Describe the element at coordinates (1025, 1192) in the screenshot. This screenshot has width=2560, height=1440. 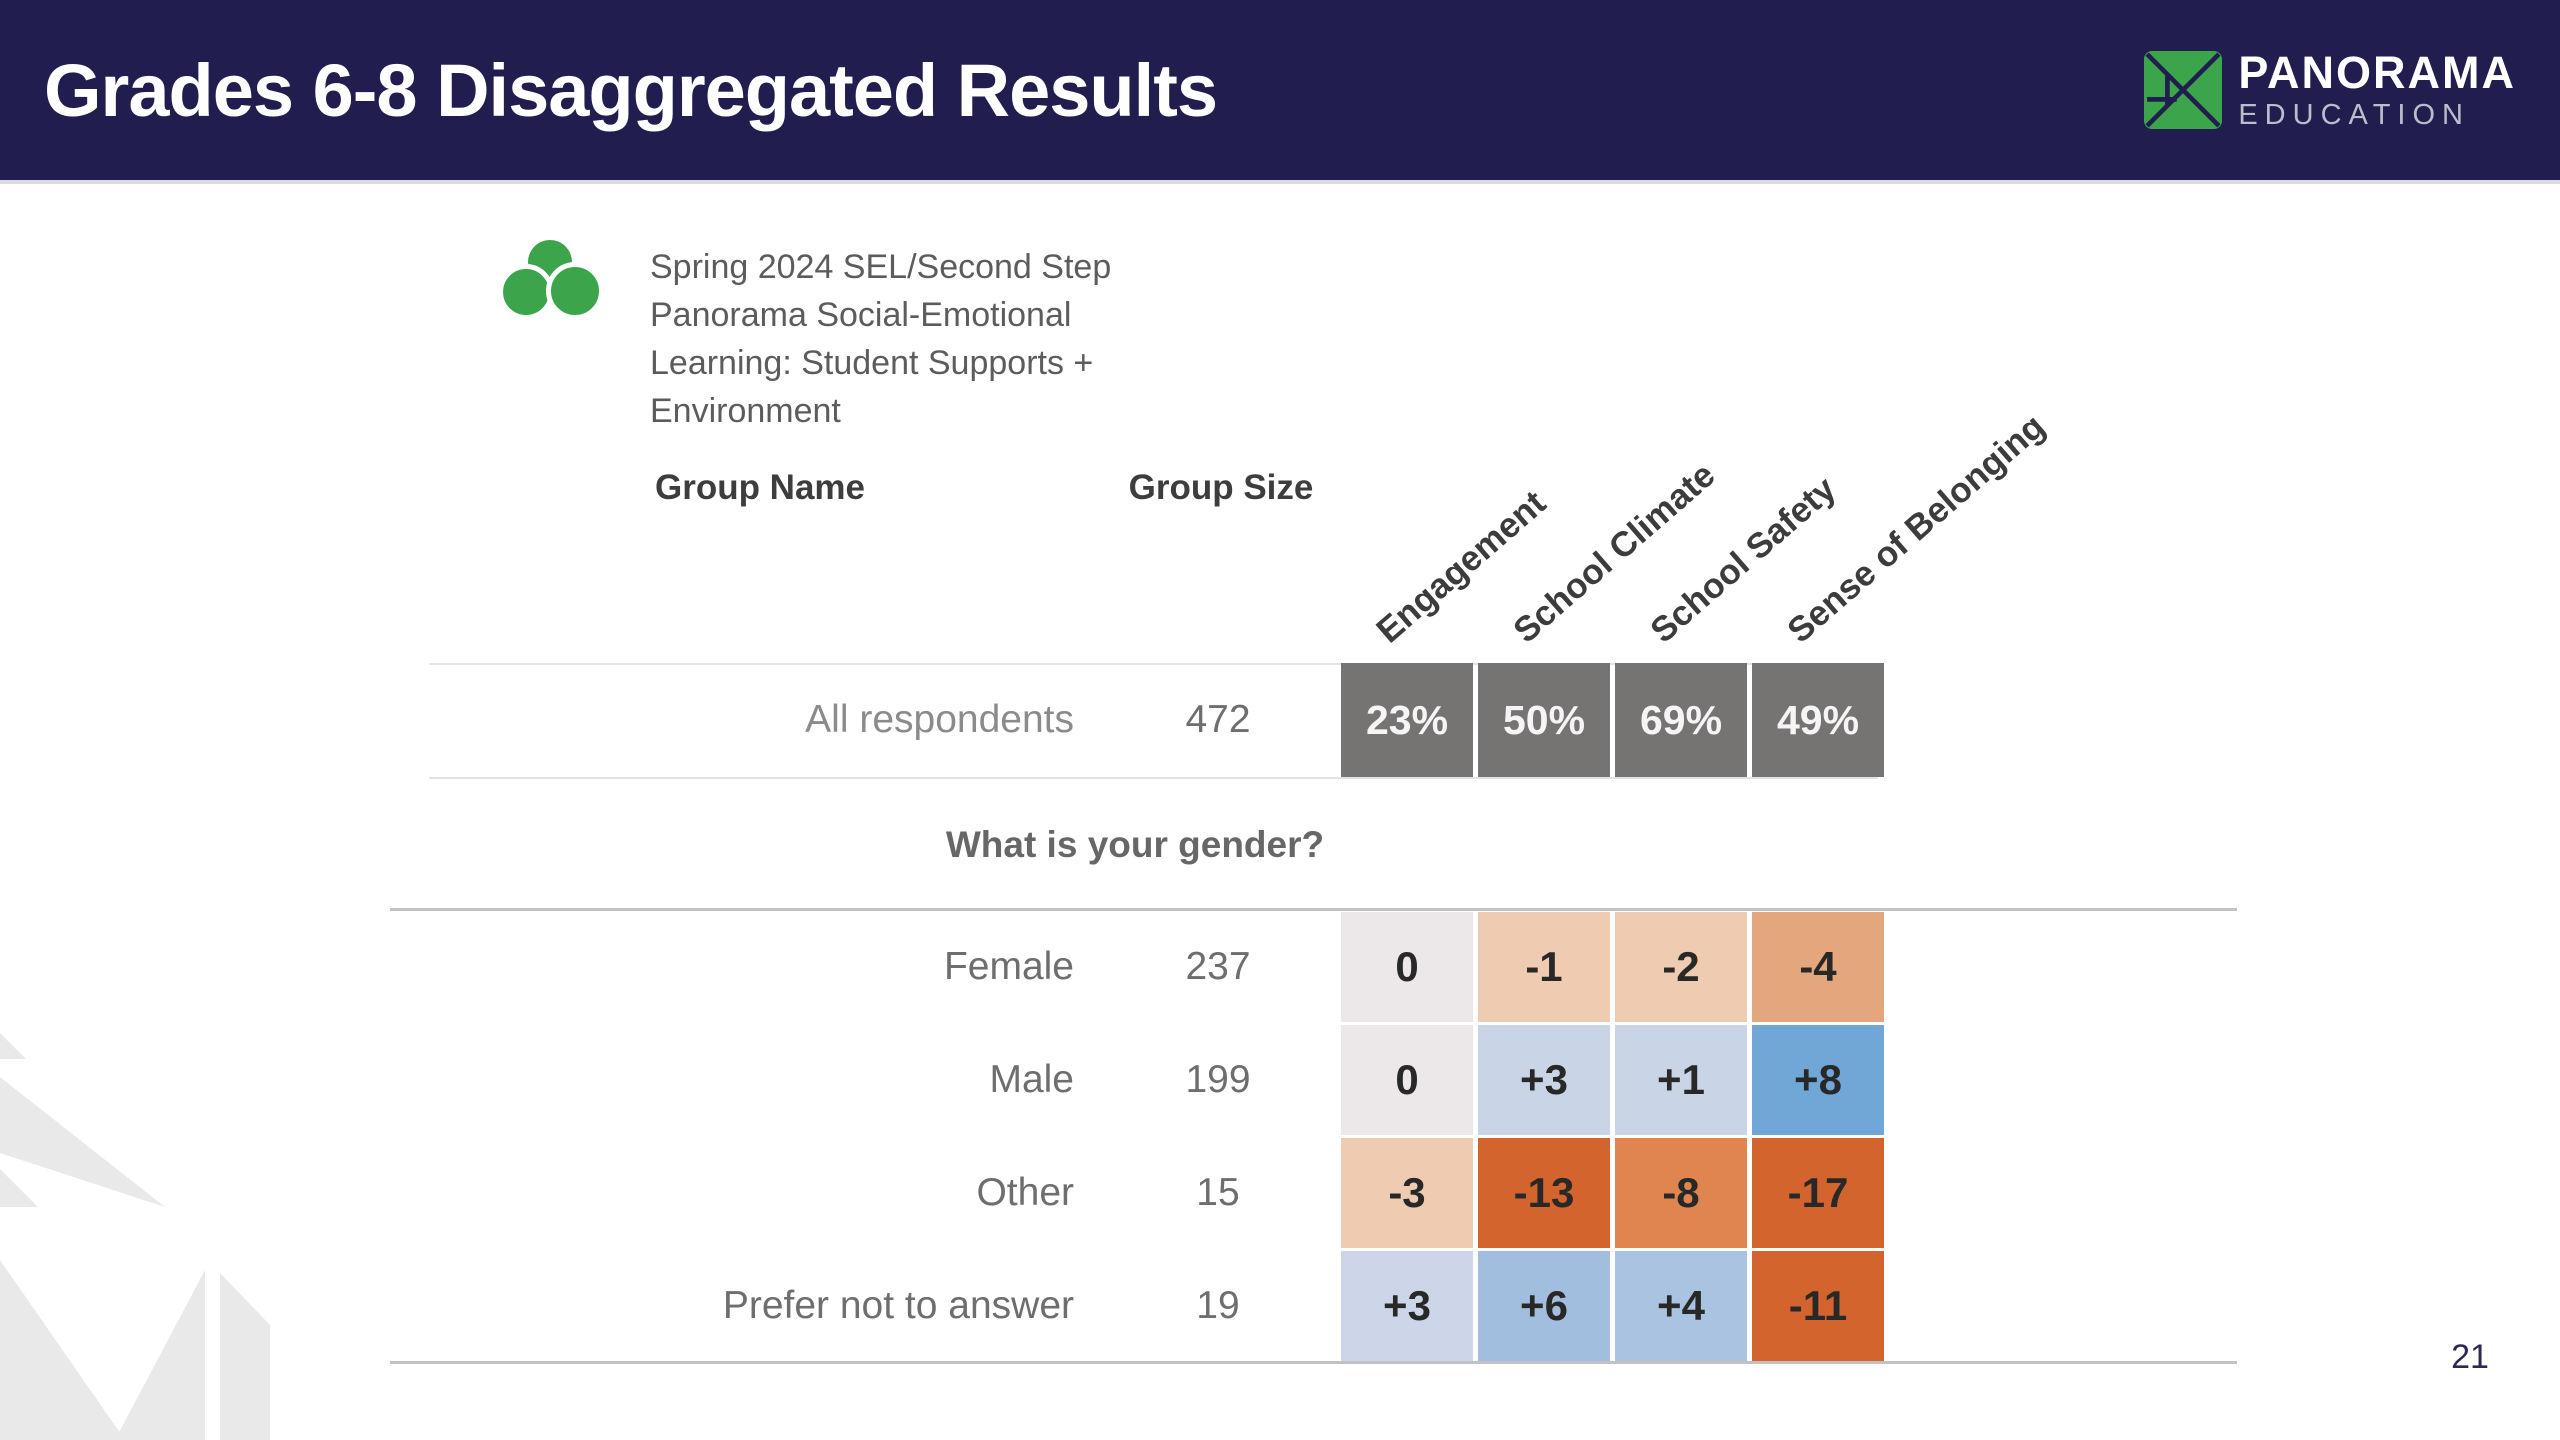
I see `row-label-other: Other` at that location.